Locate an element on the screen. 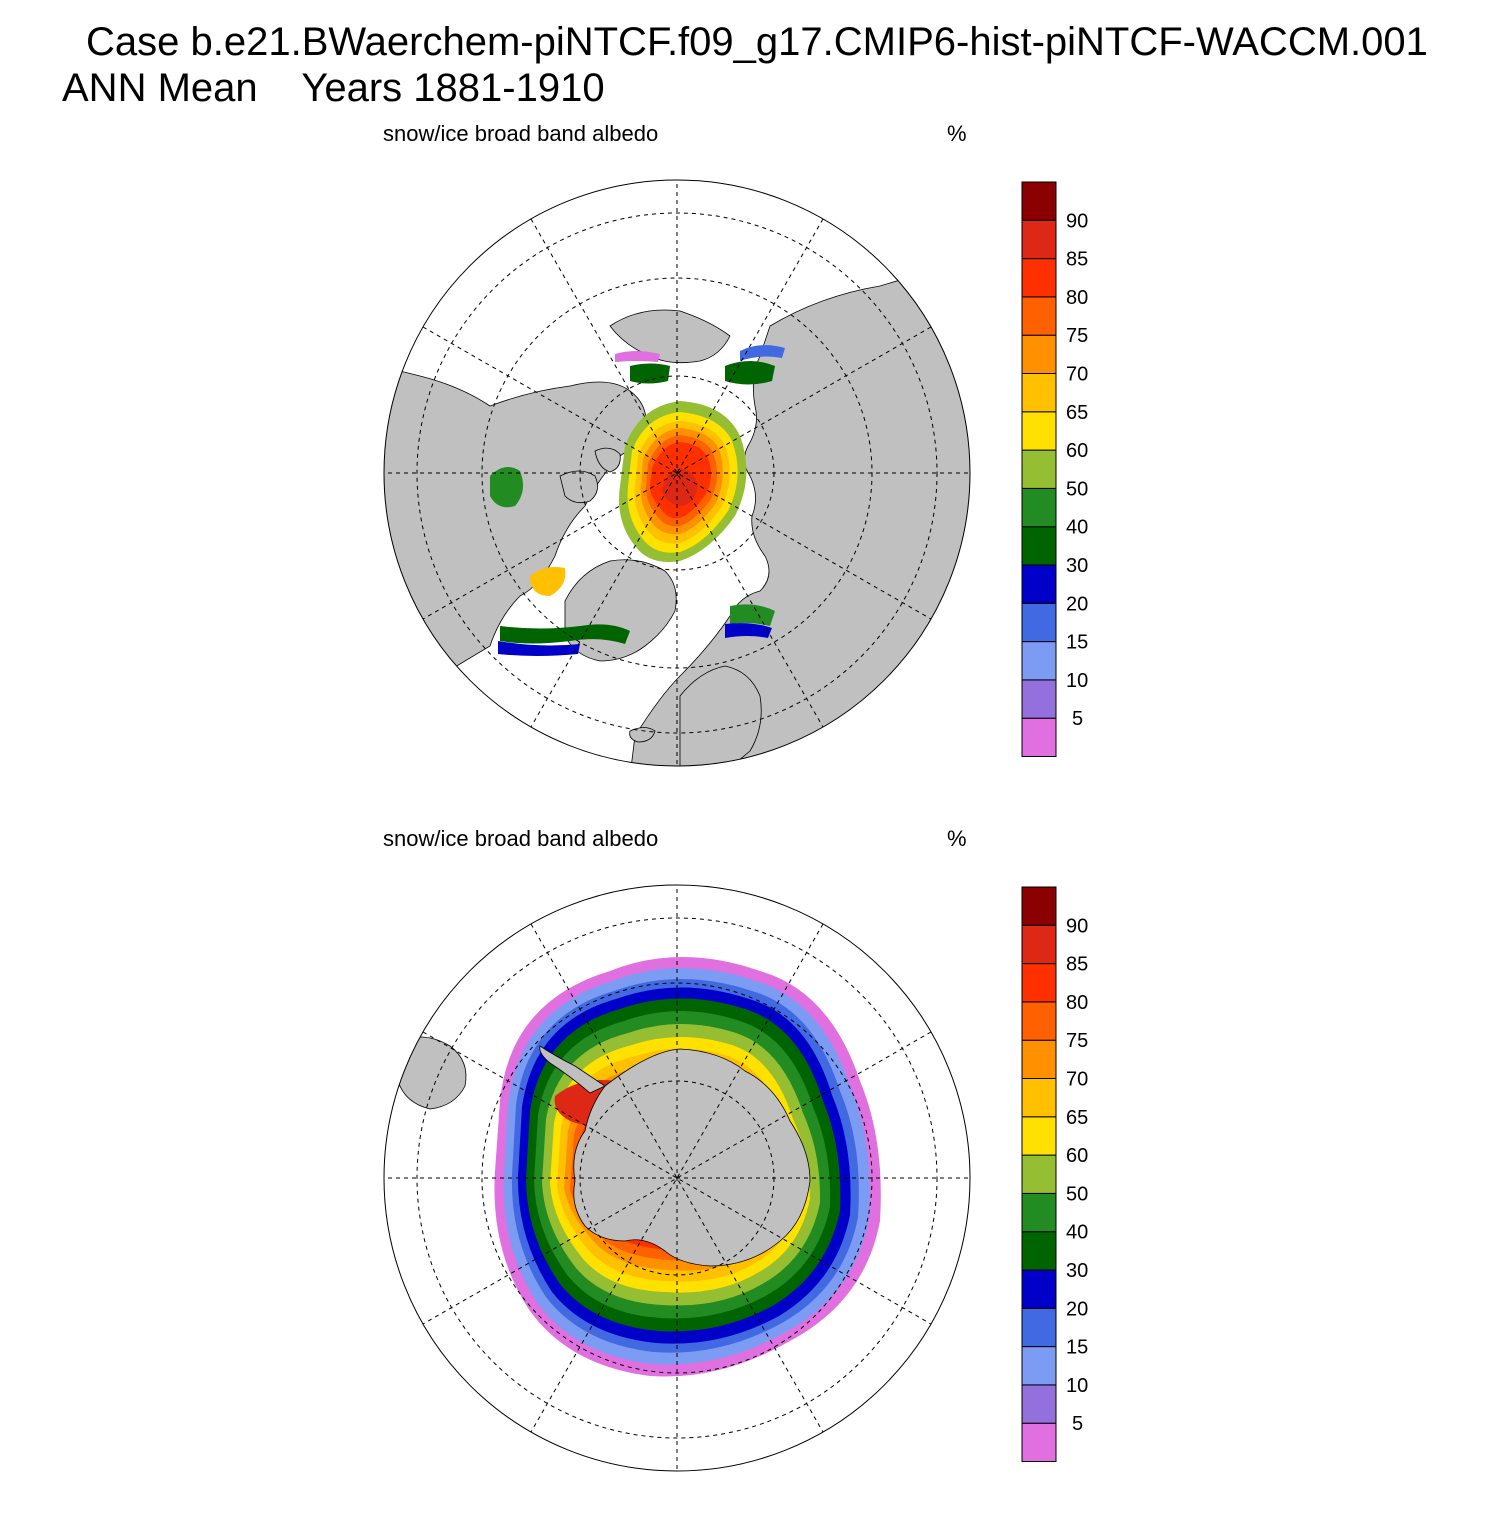 The image size is (1500, 1515). south-america-land is located at coordinates (432, 1073).